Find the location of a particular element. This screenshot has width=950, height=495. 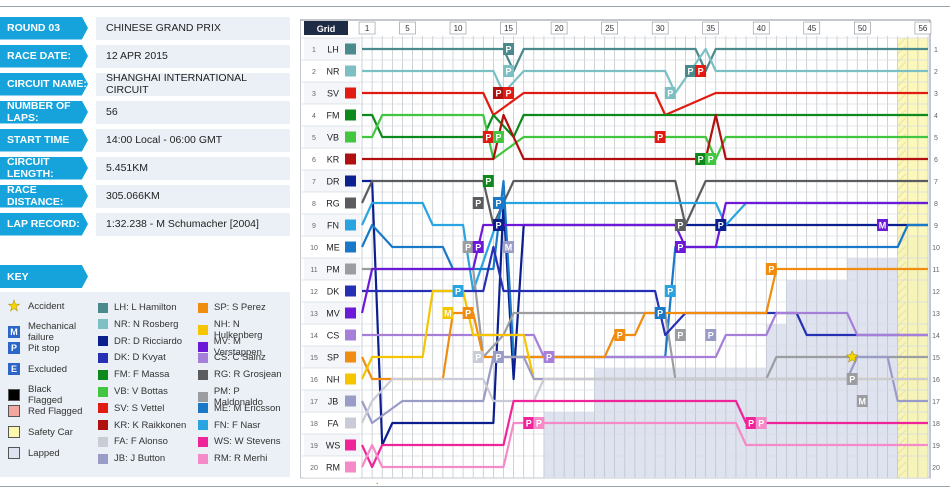

red-square is located at coordinates (14, 411).